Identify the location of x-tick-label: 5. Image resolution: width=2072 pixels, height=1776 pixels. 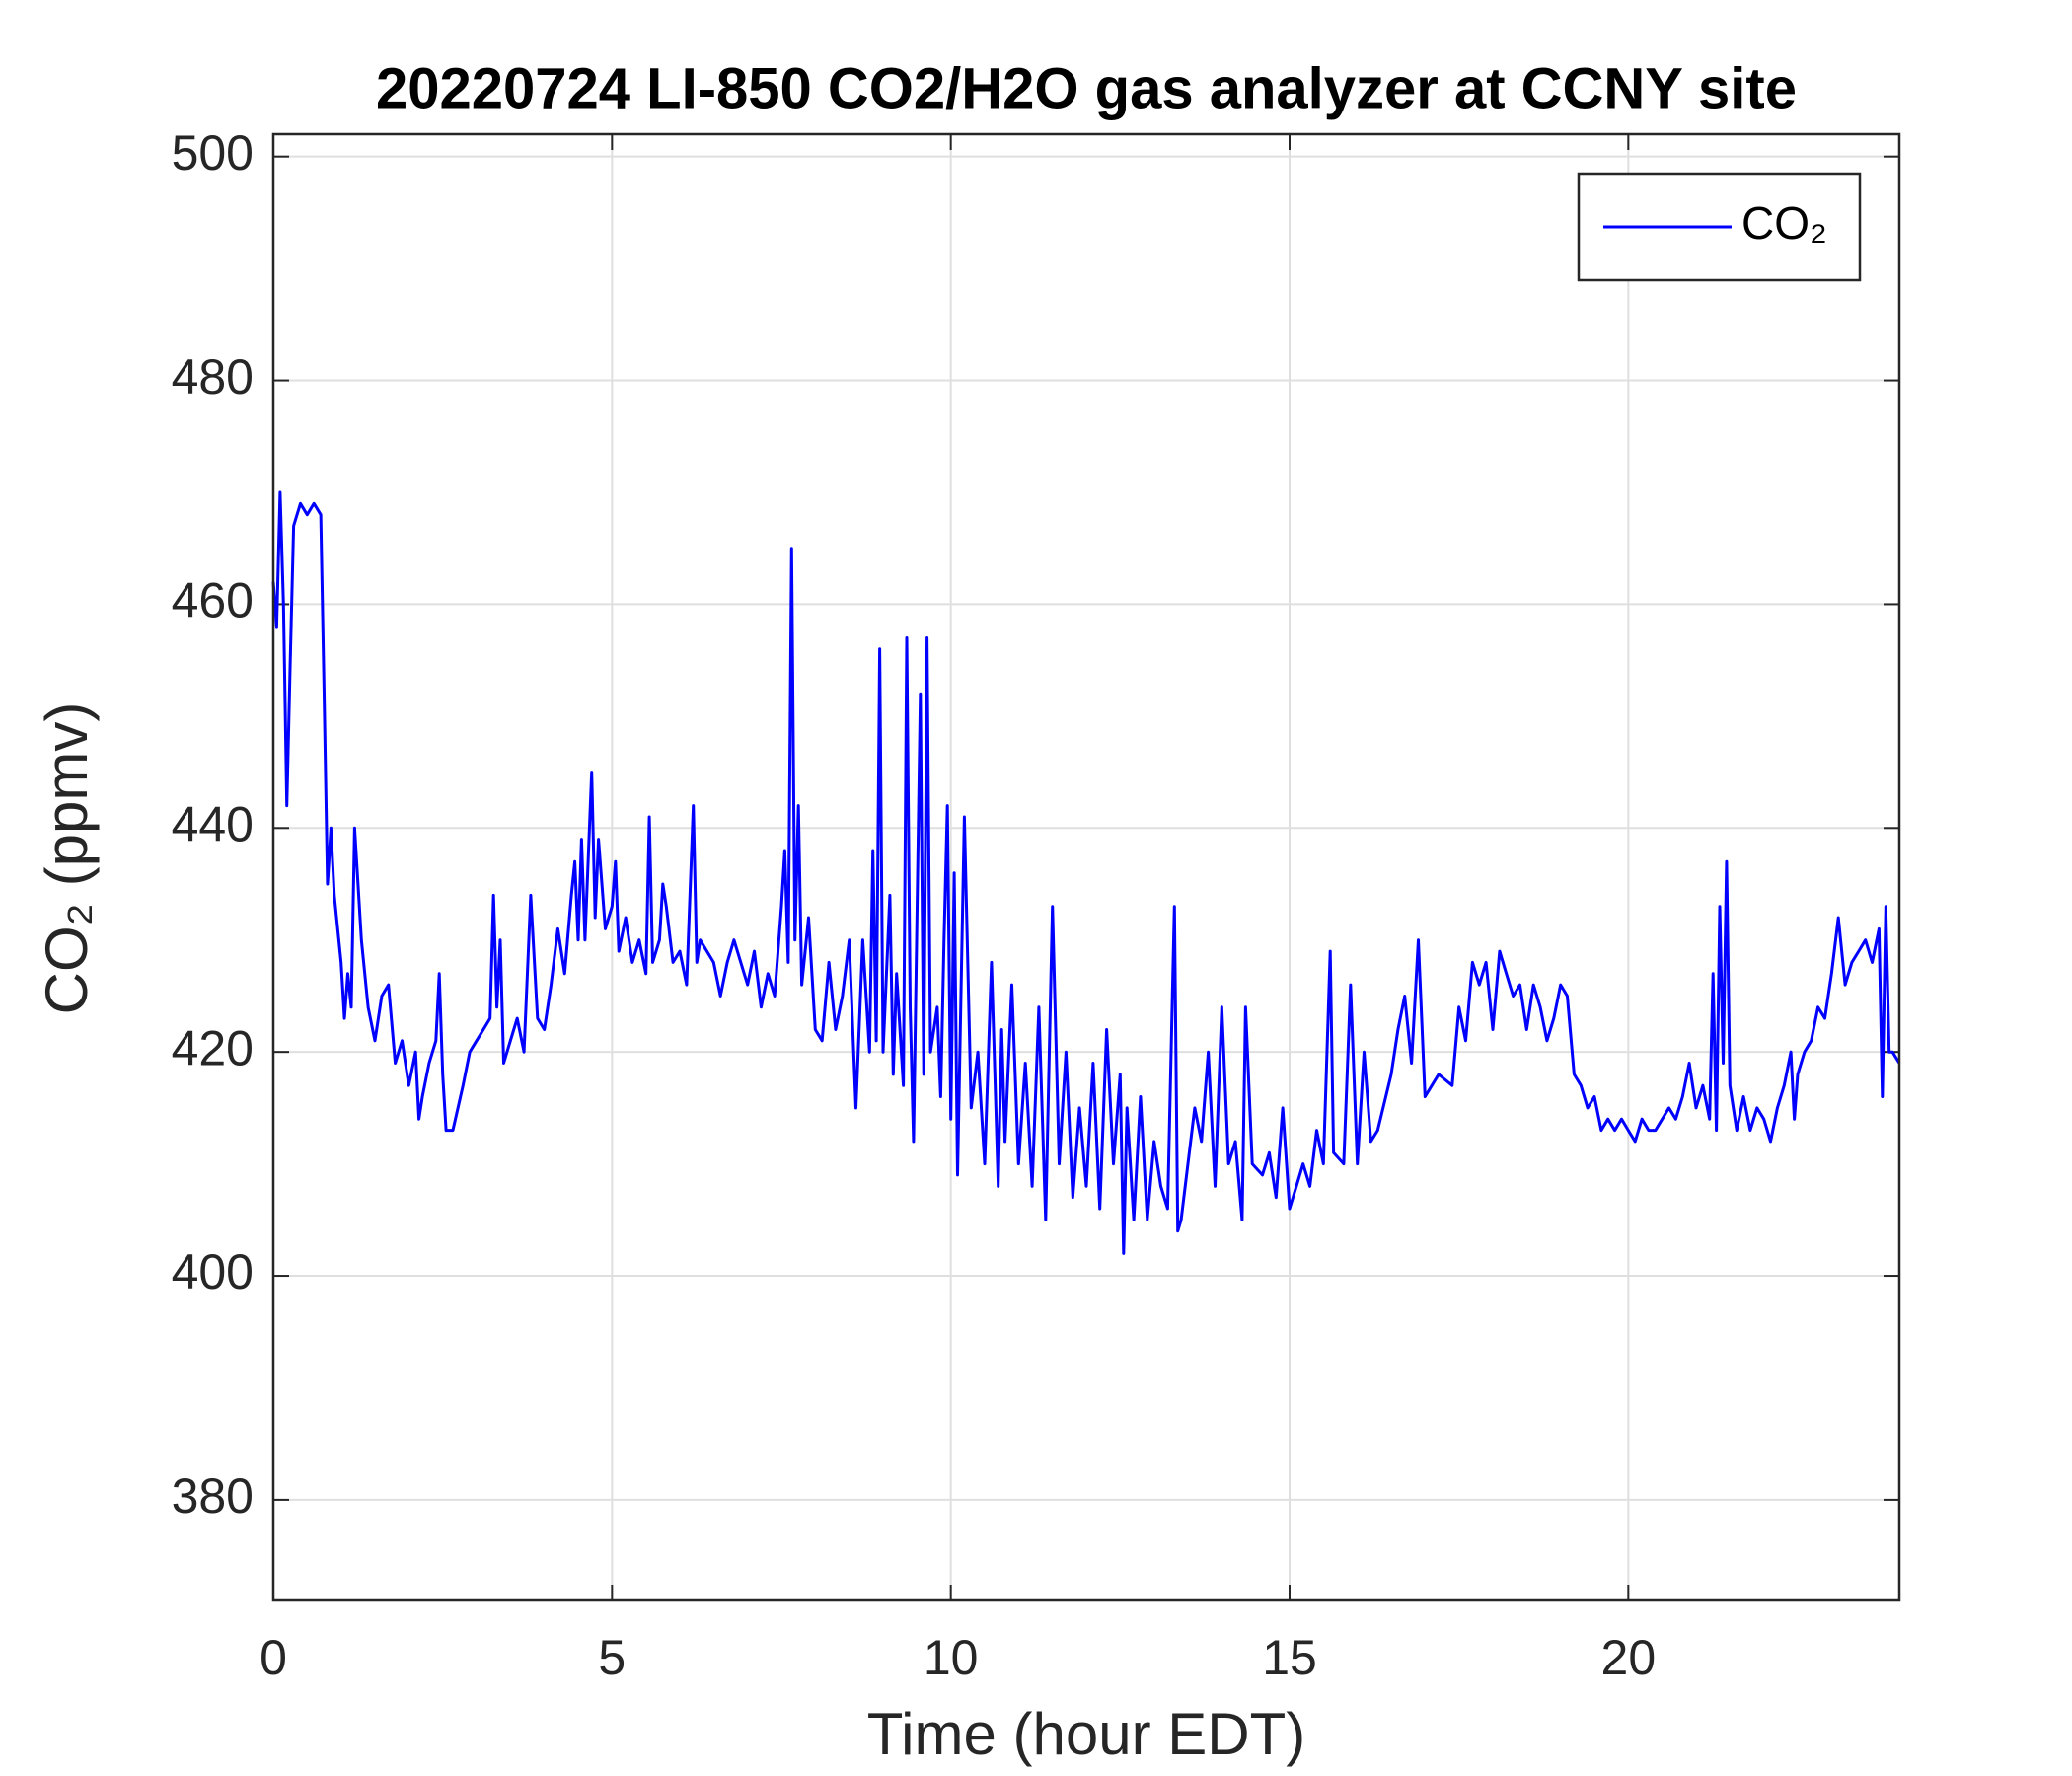
(612, 1658).